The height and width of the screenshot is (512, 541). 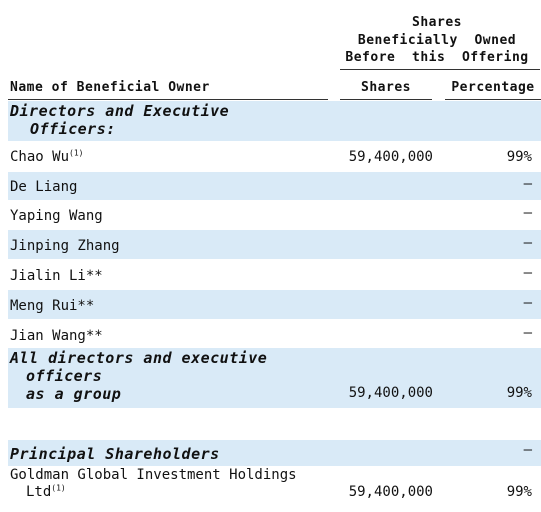 What do you see at coordinates (519, 157) in the screenshot?
I see `table-row-percentage: 99%` at bounding box center [519, 157].